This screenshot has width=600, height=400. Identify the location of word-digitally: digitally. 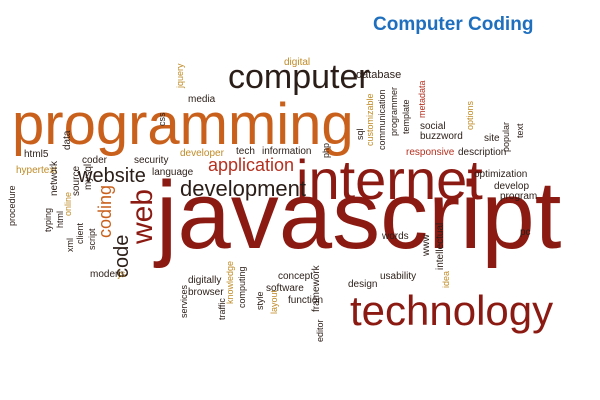
(205, 280).